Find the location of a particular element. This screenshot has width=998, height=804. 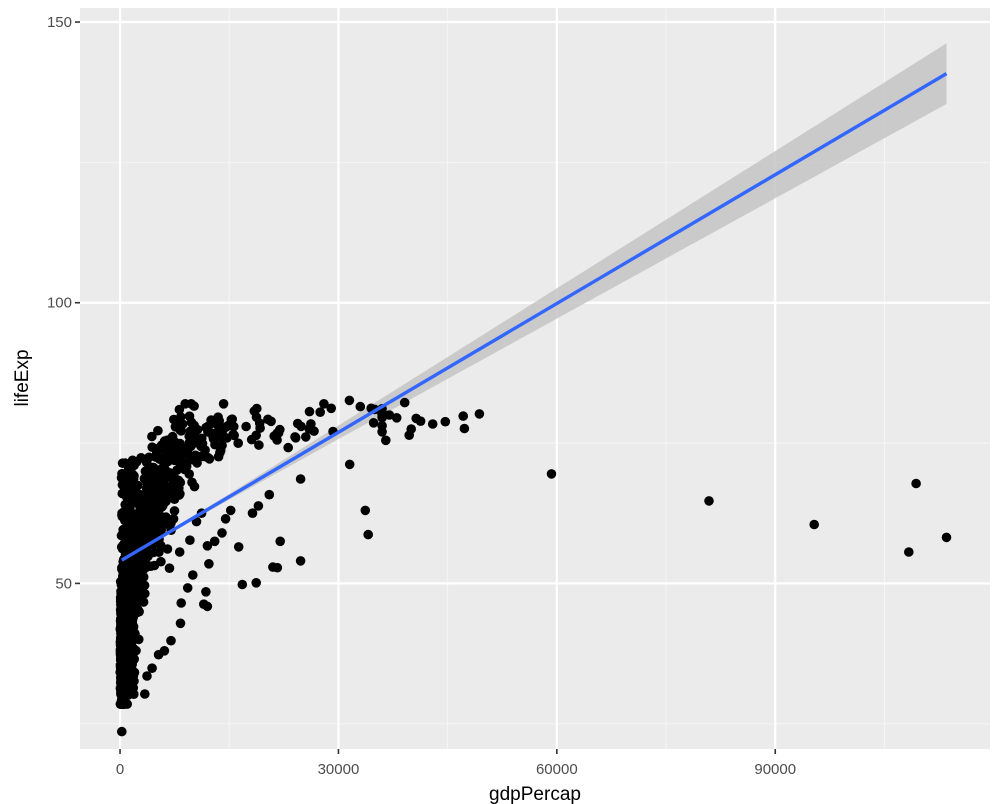

x-axis-title: gdpPercap is located at coordinates (535, 794).